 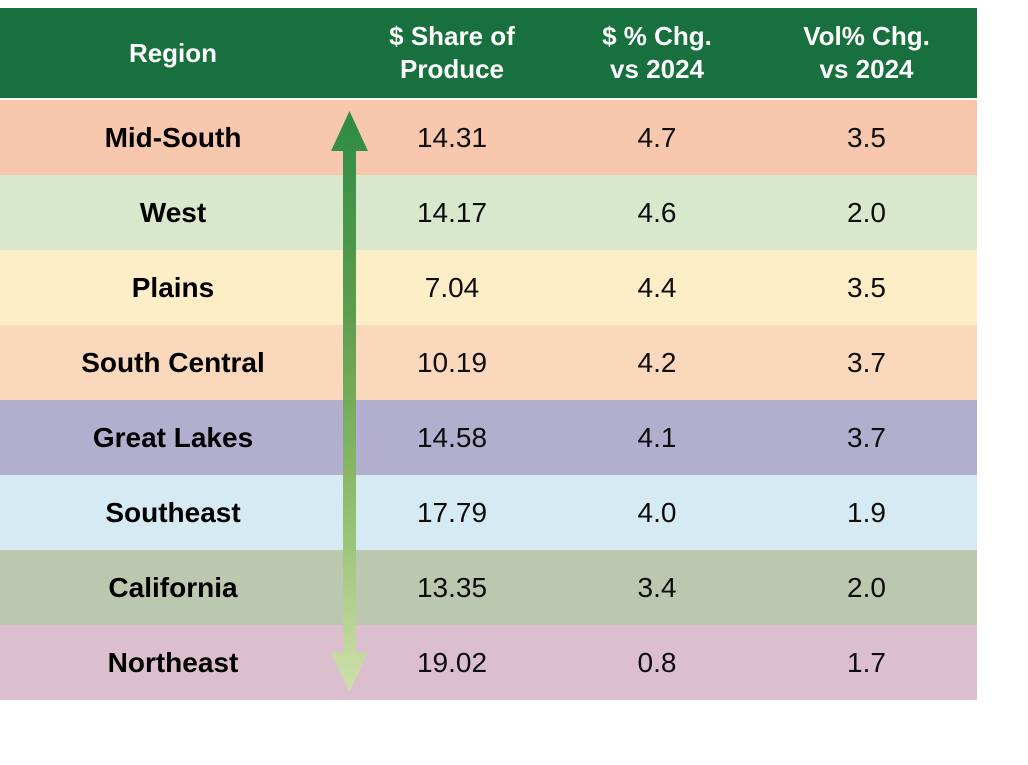 What do you see at coordinates (173, 212) in the screenshot?
I see `region-cell: West` at bounding box center [173, 212].